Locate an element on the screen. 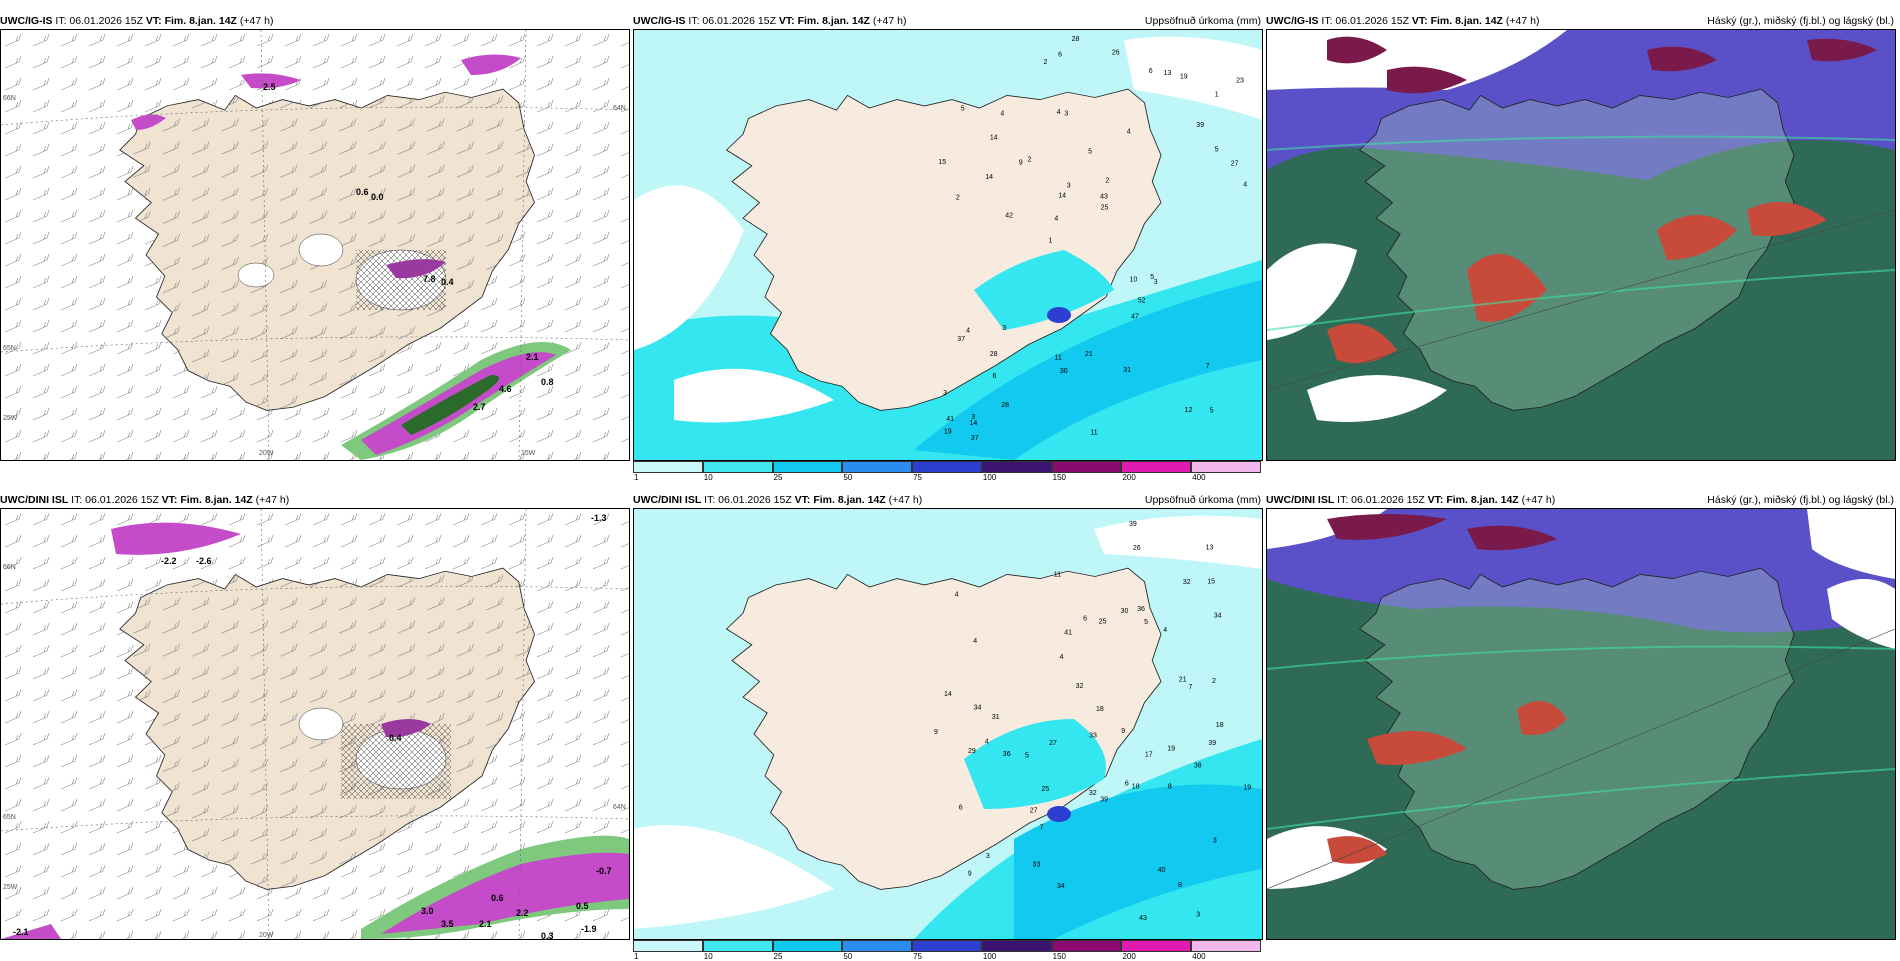 The width and height of the screenshot is (1900, 961). temp-value: 0.8 is located at coordinates (547, 382).